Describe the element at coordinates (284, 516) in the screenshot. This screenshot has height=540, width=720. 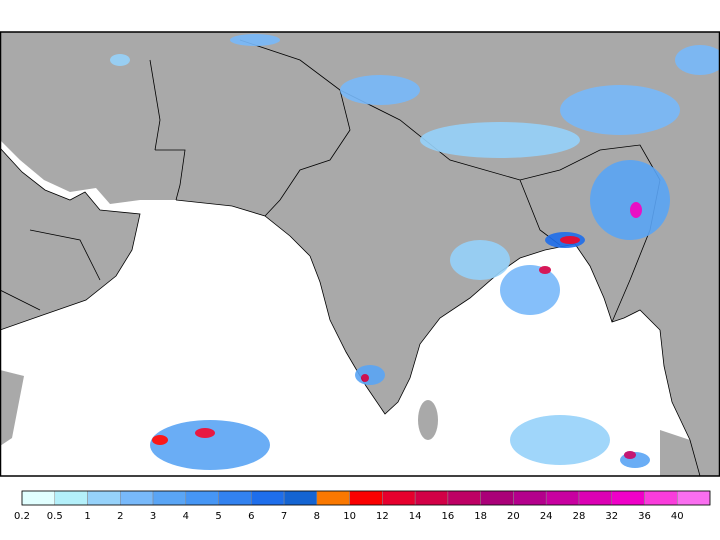
I see `colorbar-label: 7` at that location.